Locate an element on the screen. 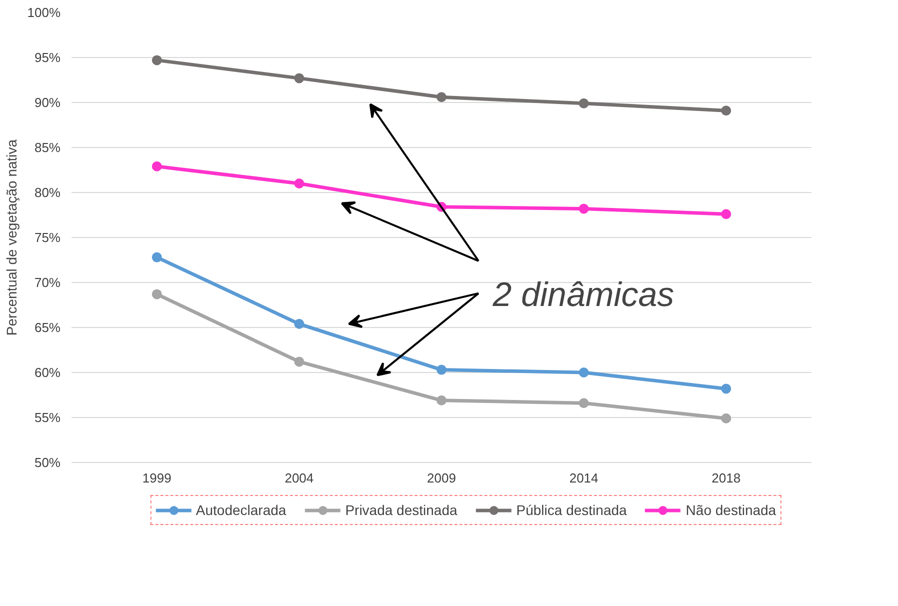  y-tick-label: 95% is located at coordinates (47, 57).